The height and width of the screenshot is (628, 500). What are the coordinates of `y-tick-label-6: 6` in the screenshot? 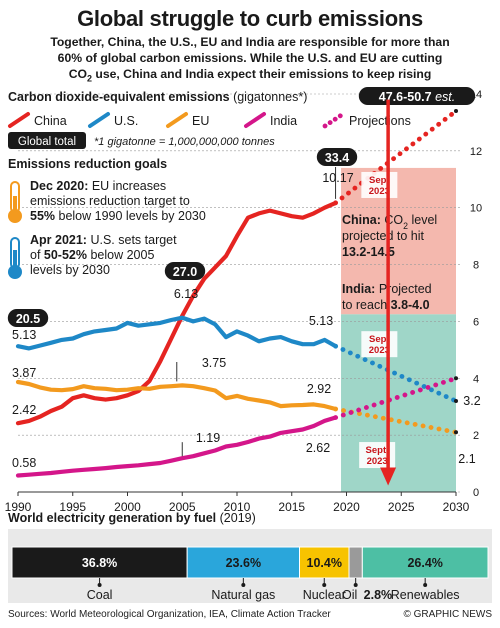 It's located at (476, 322).